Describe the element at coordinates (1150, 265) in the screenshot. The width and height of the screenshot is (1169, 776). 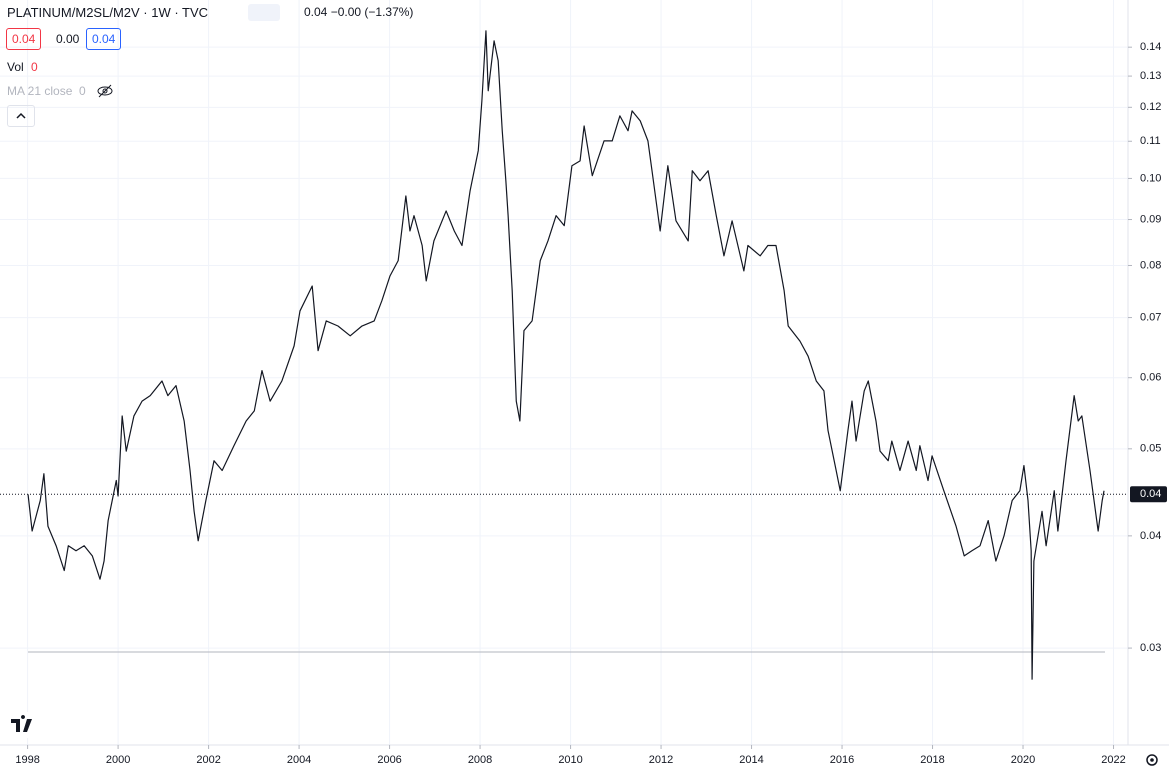
I see `y-tick-label: 0.08` at that location.